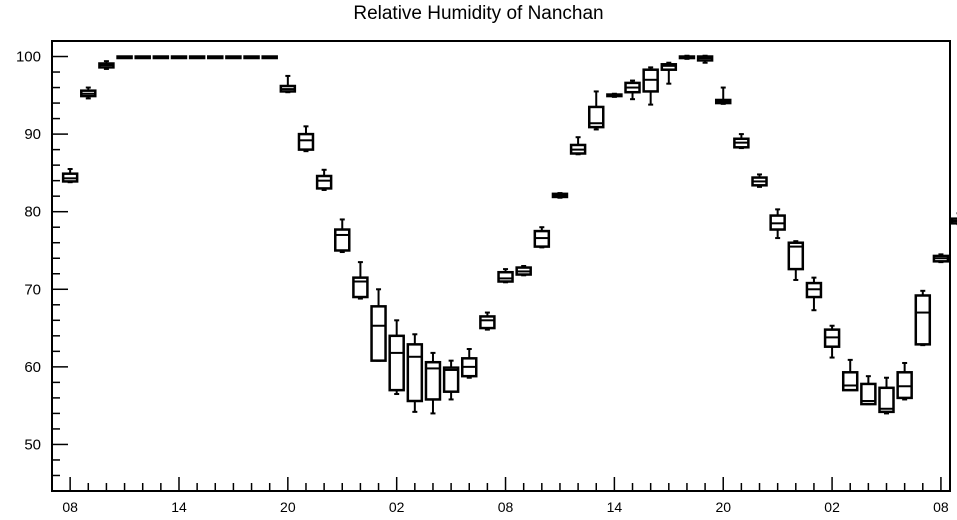  I want to click on y-axis: 50 60 70 80 90 100, so click(42, 266).